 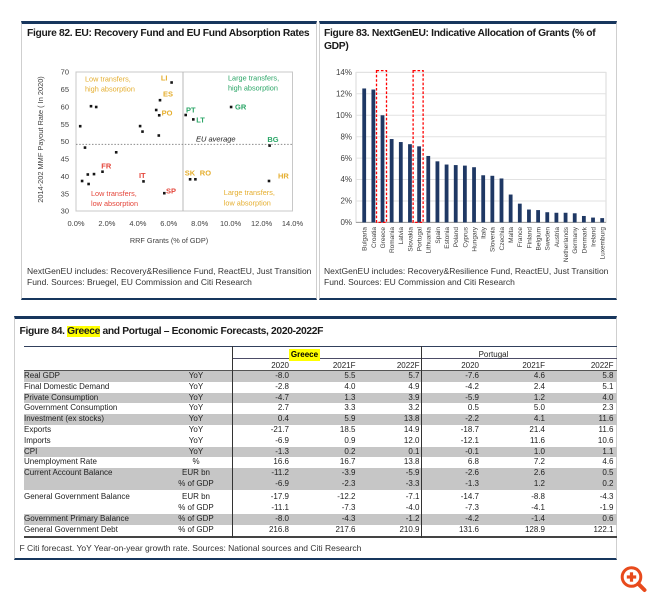 I want to click on svg-text: 6%, so click(x=346, y=158).